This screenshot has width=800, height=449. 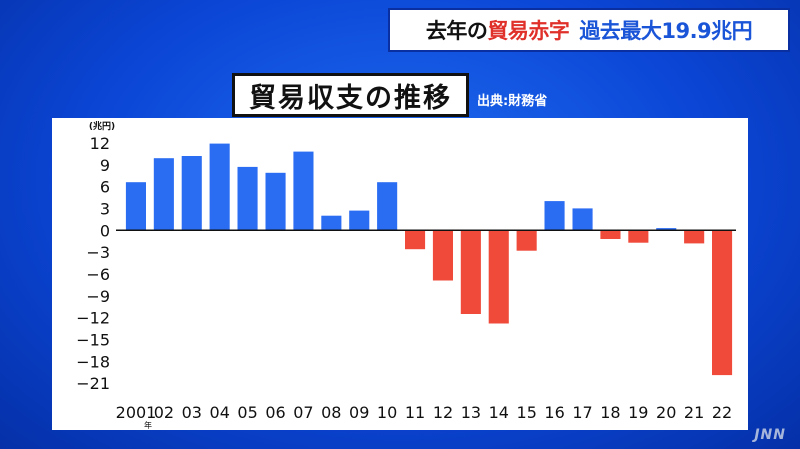 I want to click on x-tick-label: 14, so click(x=499, y=412).